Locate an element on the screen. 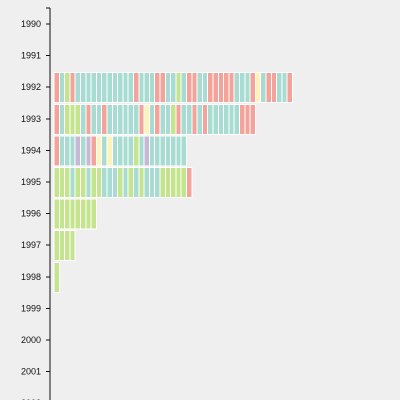 The height and width of the screenshot is (400, 400). y-tick-label-1998: 1998 is located at coordinates (31, 277).